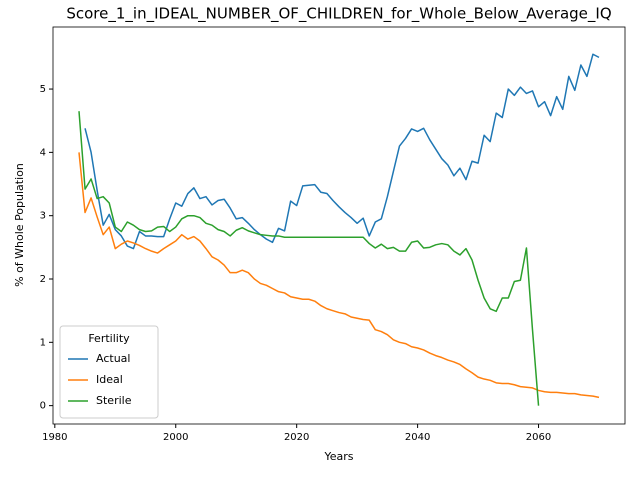 This screenshot has height=480, width=640. I want to click on y-tick-label: 0, so click(43, 406).